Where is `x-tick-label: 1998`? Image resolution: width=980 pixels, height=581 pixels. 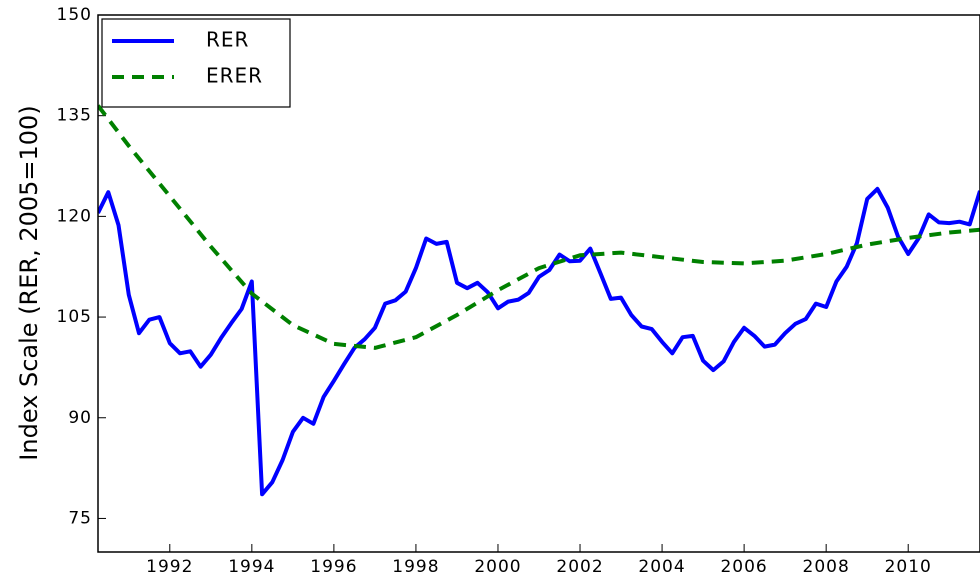
x-tick-label: 1998 is located at coordinates (415, 567).